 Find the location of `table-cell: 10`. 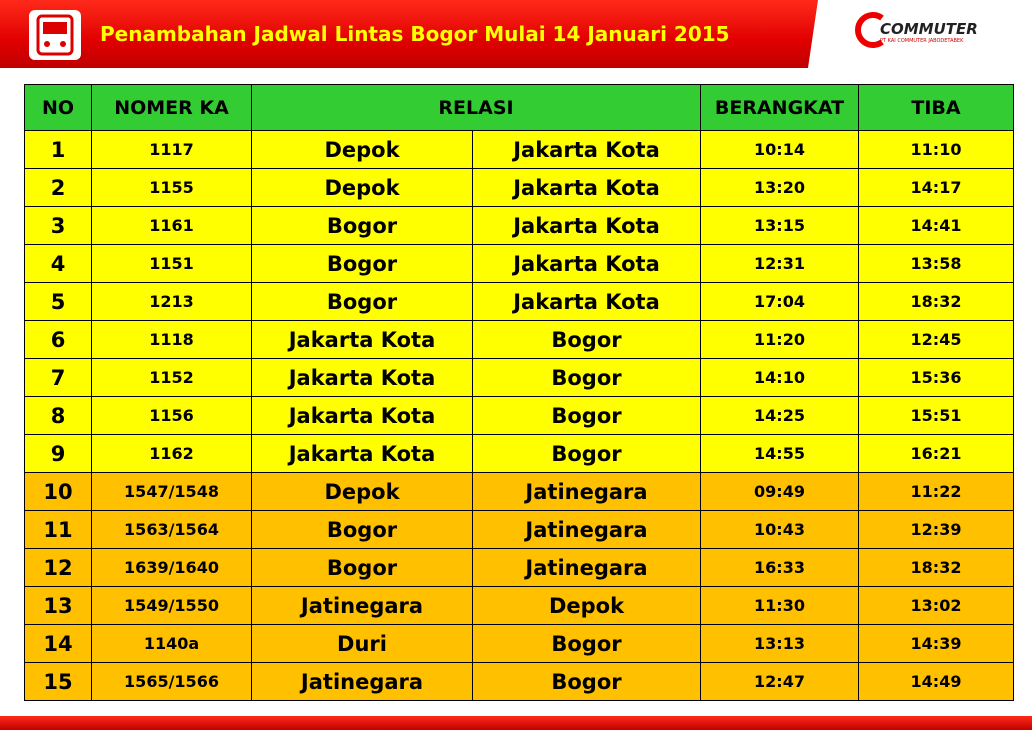

table-cell: 10 is located at coordinates (58, 491).